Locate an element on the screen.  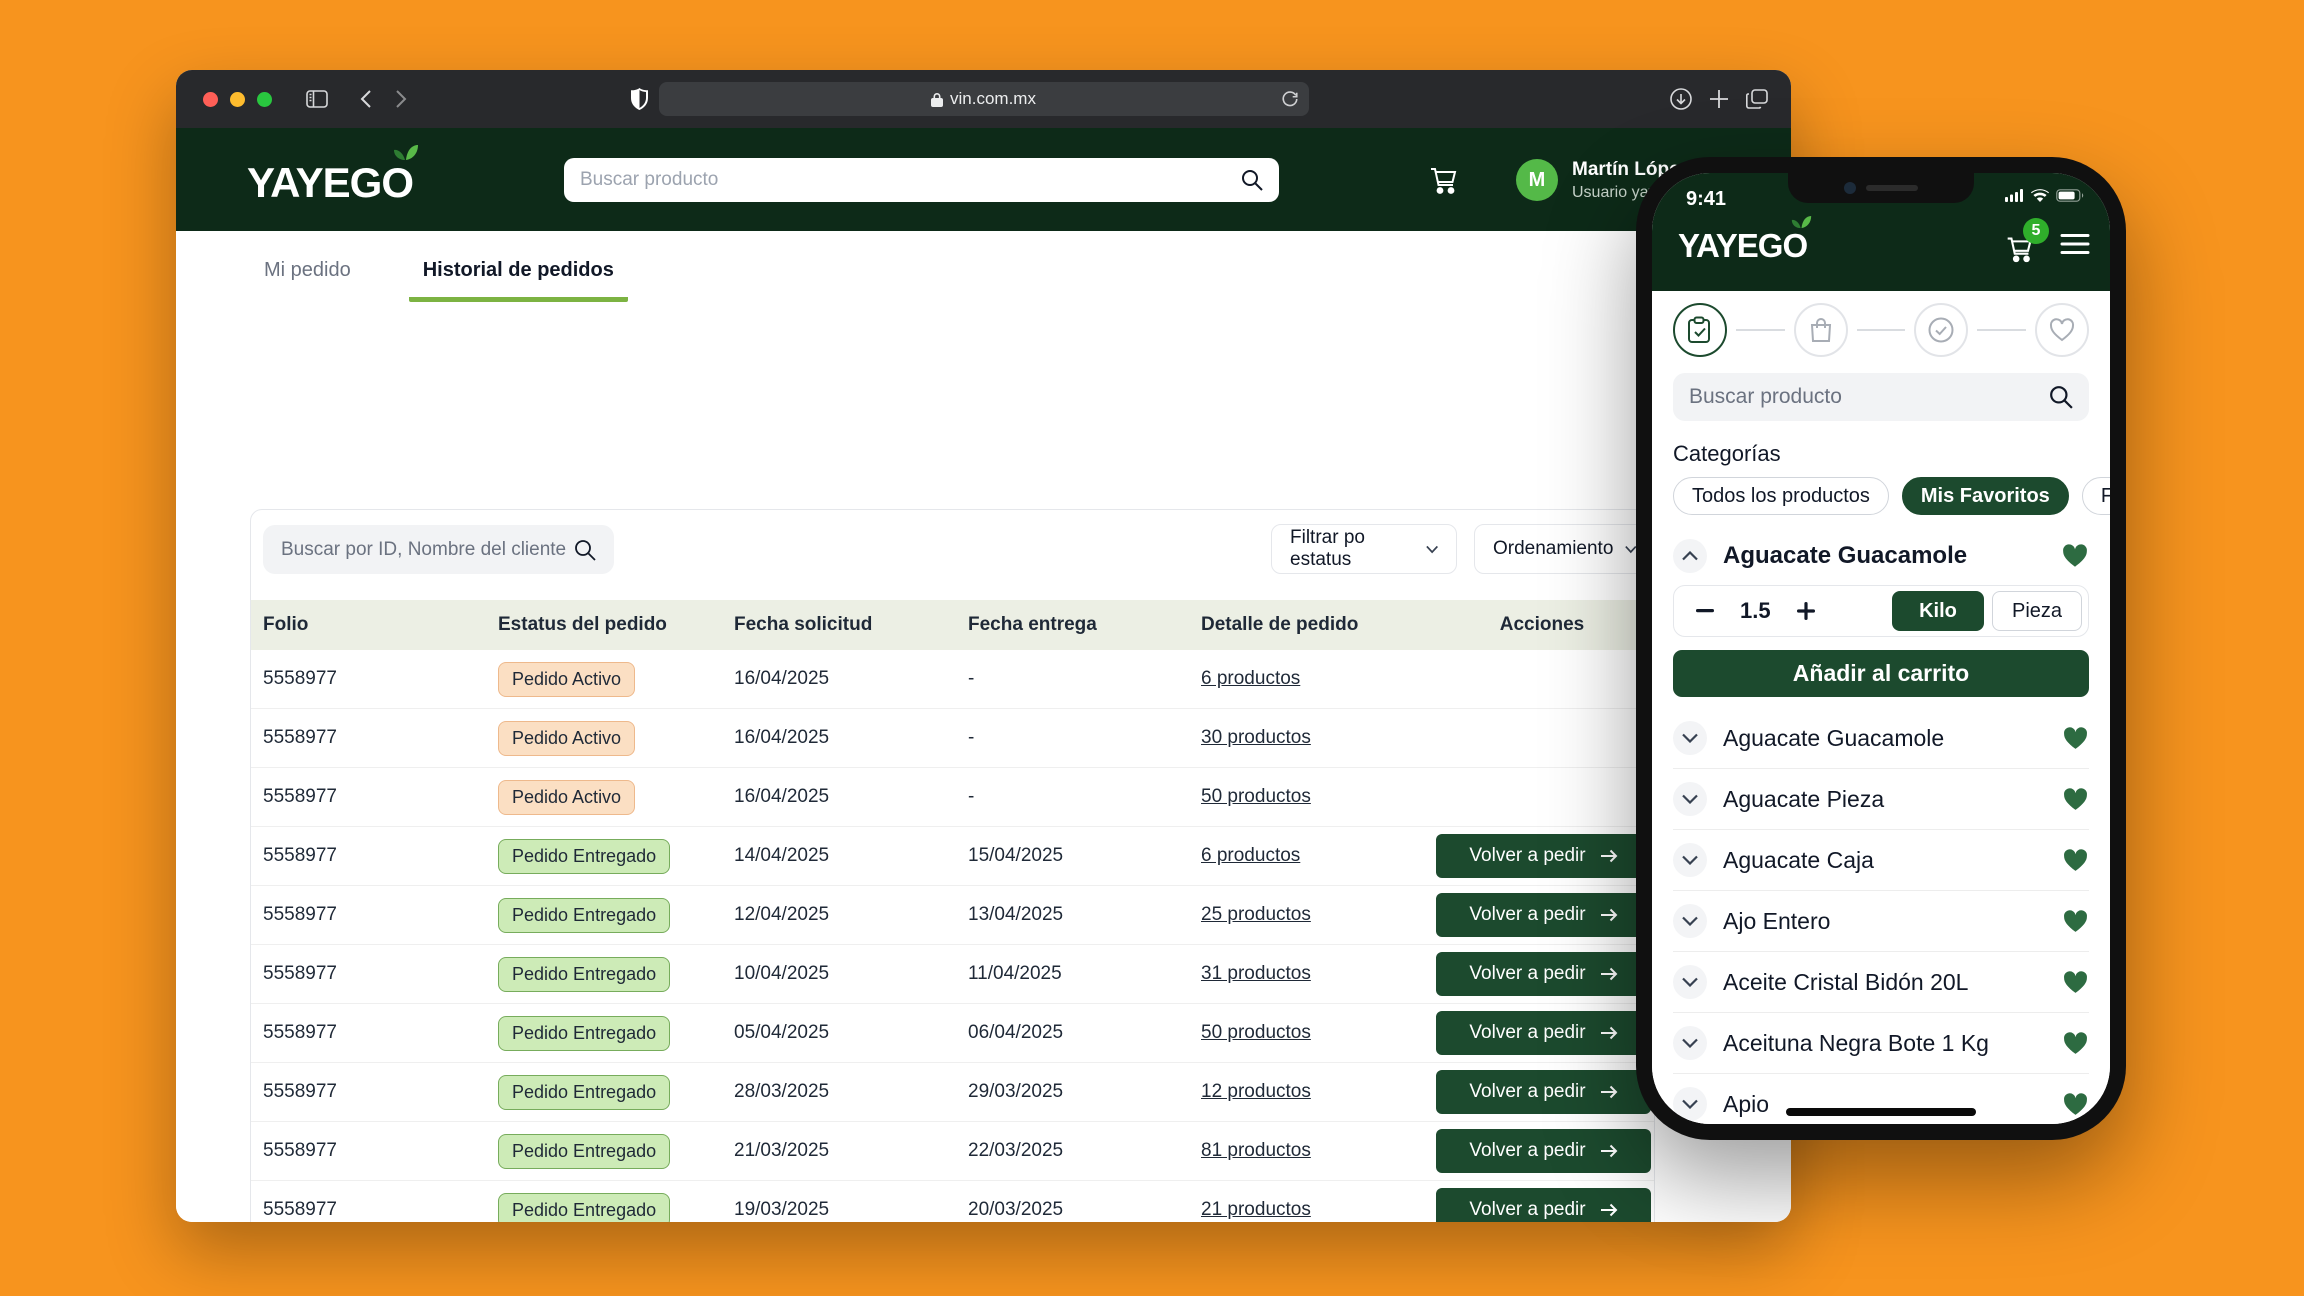
list-item: Aceite Cristal Bidón 20L is located at coordinates (1881, 982).